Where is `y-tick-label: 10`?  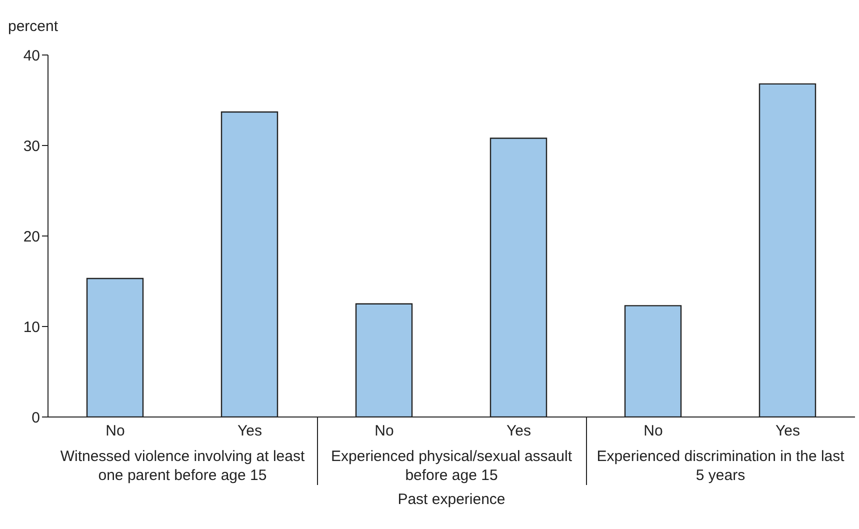 y-tick-label: 10 is located at coordinates (31, 327).